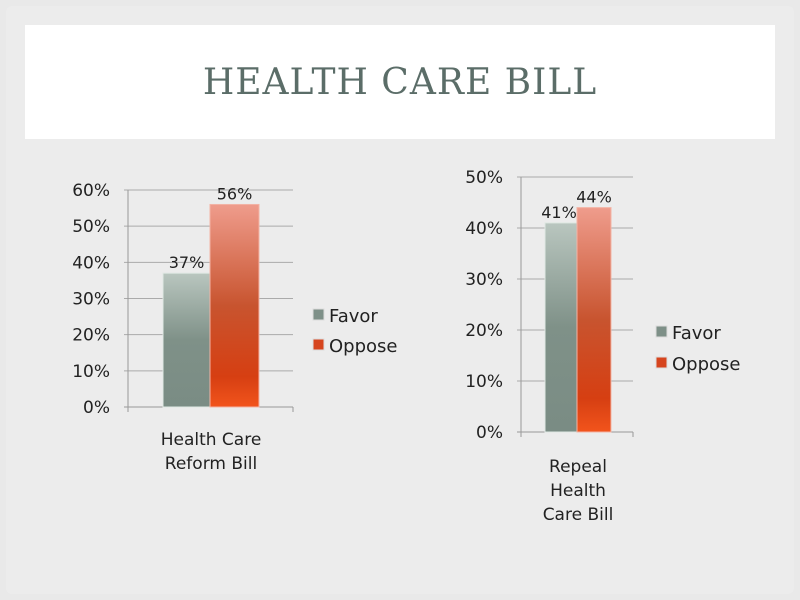 The image size is (800, 600). Describe the element at coordinates (594, 197) in the screenshot. I see `data-label: 44%` at that location.